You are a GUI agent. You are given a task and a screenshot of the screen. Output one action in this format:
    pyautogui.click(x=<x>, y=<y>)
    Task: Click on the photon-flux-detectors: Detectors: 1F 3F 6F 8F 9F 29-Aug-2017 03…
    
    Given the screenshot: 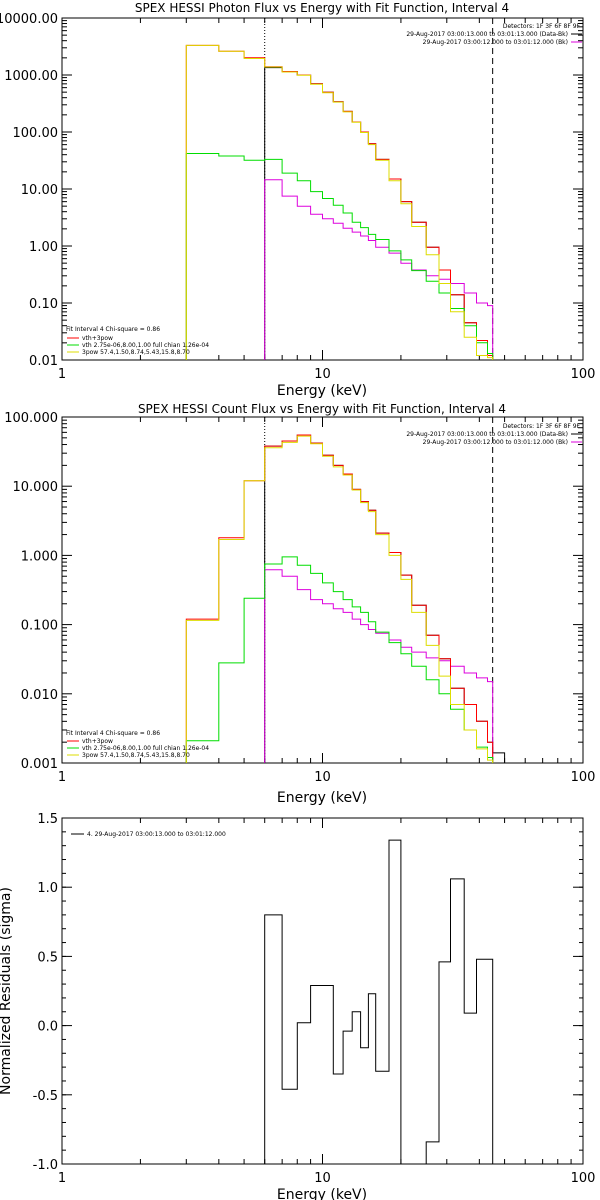 What is the action you would take?
    pyautogui.click(x=494, y=34)
    